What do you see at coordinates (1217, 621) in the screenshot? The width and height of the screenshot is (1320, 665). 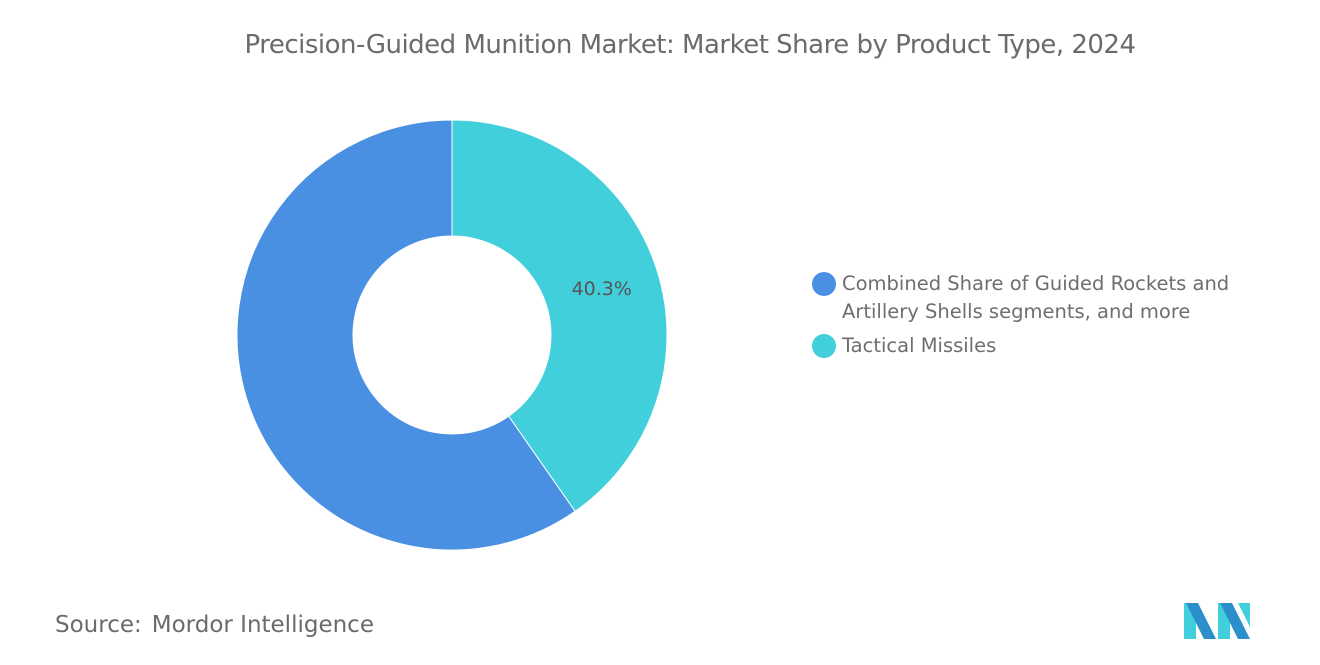 I see `mordor-intelligence-logo` at bounding box center [1217, 621].